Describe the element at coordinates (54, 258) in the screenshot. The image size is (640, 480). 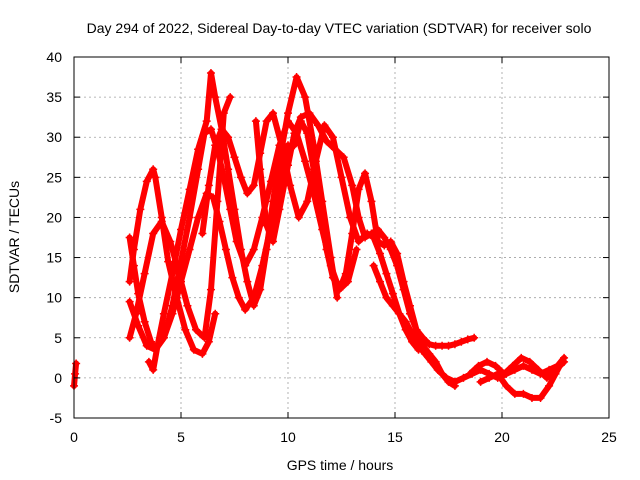
I see `y-tick-label: 15` at that location.